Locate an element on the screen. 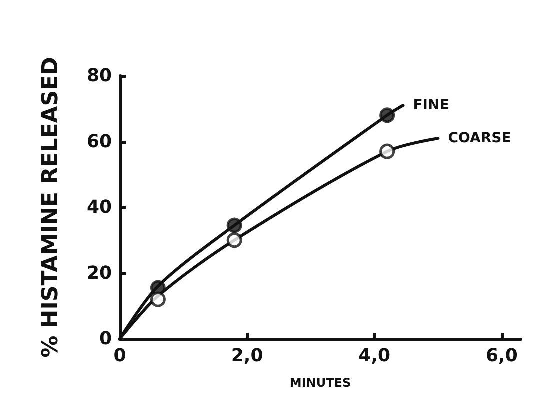 The width and height of the screenshot is (539, 411). x-tick-label: 6,0 is located at coordinates (502, 356).